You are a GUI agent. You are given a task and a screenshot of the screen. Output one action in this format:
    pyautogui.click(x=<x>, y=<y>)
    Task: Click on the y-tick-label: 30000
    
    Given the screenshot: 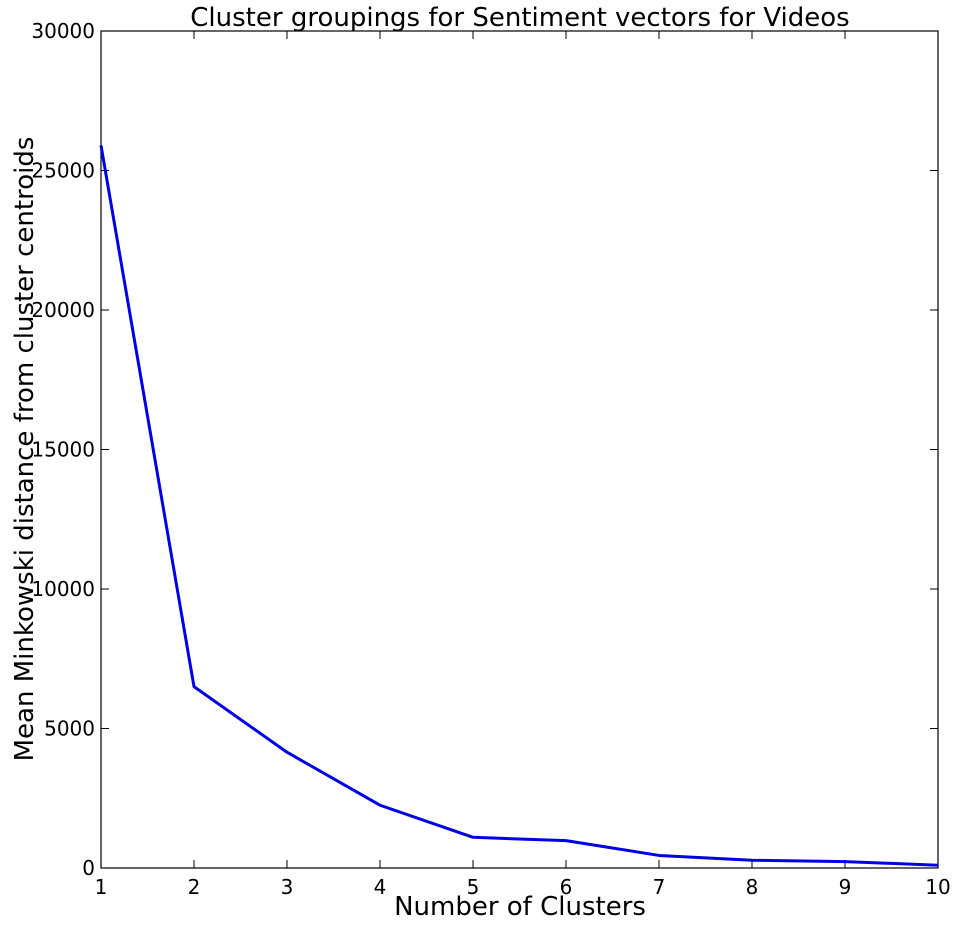 What is the action you would take?
    pyautogui.click(x=63, y=31)
    